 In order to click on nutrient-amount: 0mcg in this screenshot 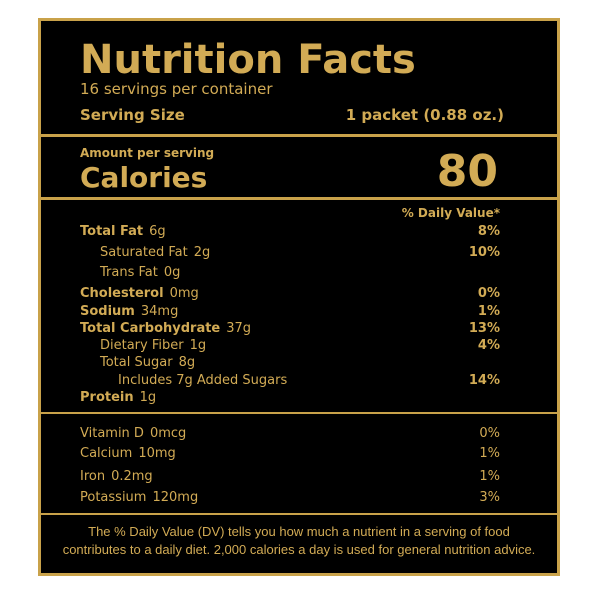, I will do `click(168, 433)`.